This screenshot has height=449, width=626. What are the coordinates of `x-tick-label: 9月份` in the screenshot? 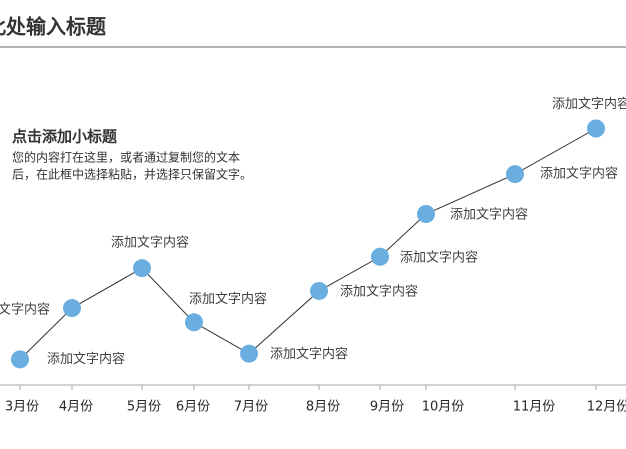 It's located at (387, 407).